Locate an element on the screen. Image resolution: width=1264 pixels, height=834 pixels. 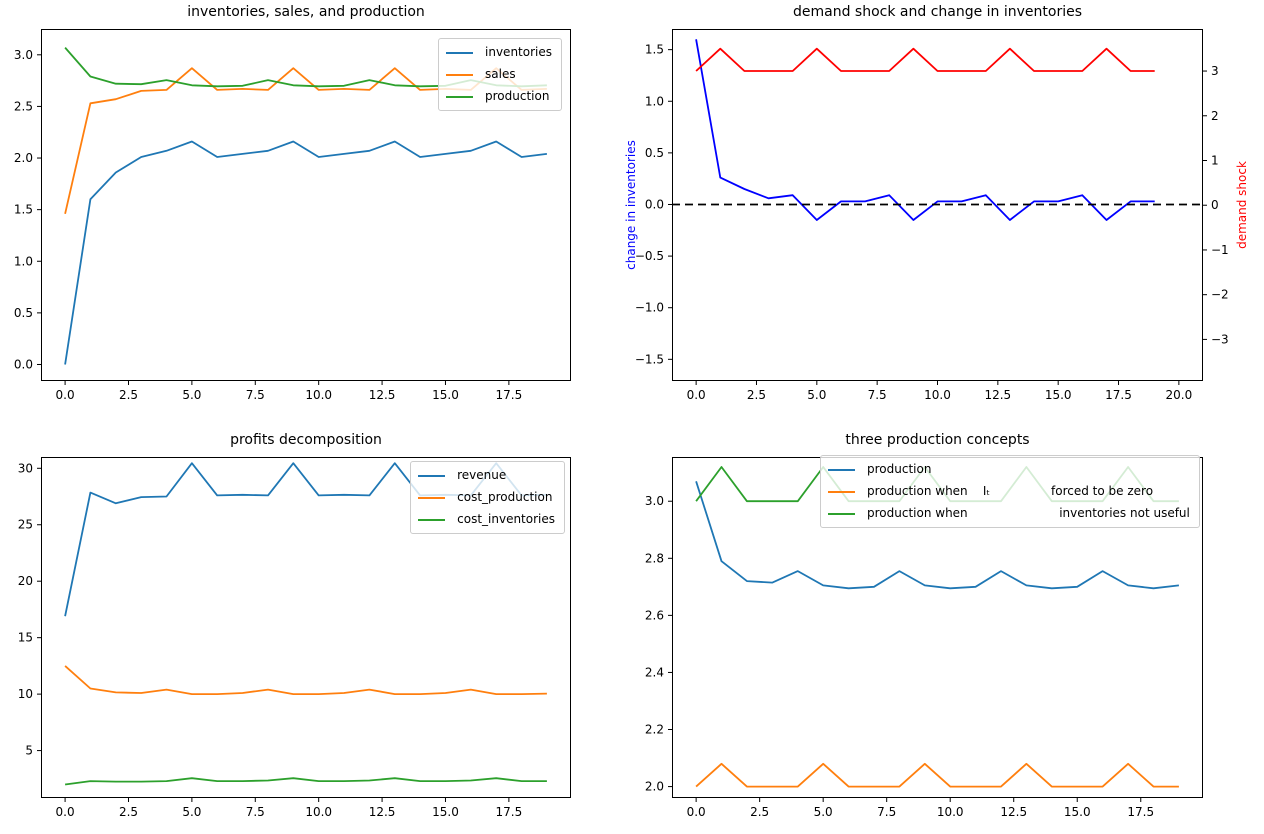
y-tick-label: 10 is located at coordinates (25, 694).